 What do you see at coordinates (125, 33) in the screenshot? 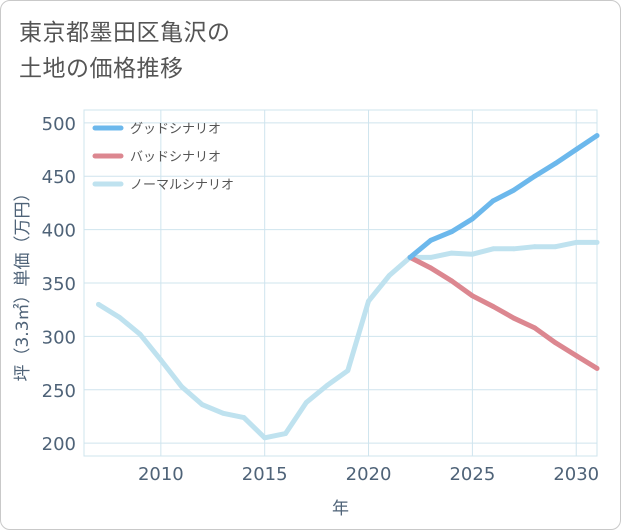
I see `chart-title-line-1: 東京都墨田区亀沢の` at bounding box center [125, 33].